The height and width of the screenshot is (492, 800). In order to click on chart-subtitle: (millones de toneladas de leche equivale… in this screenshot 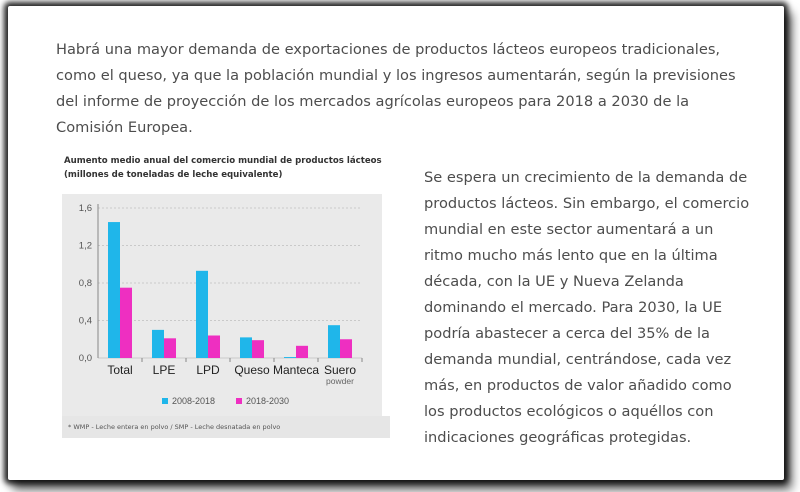, I will do `click(173, 175)`.